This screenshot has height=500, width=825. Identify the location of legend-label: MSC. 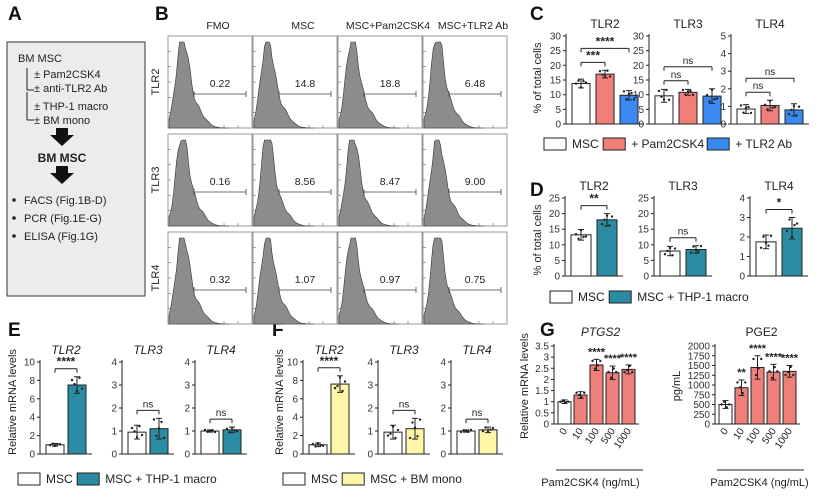
(591, 297).